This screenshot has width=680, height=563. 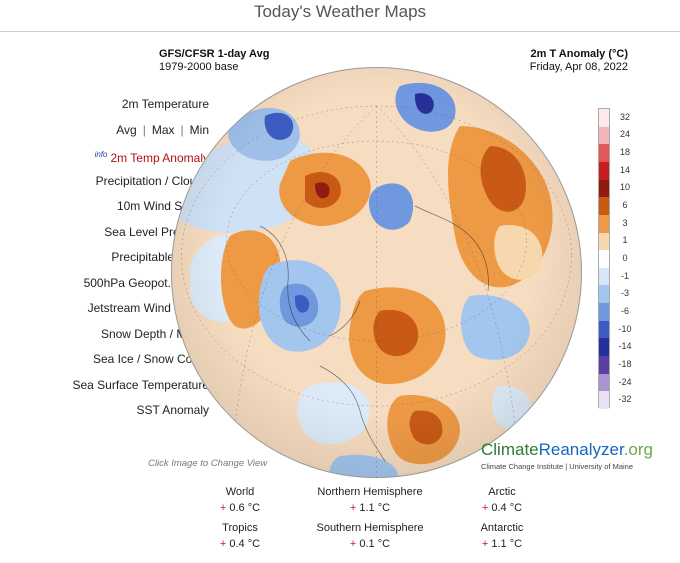 I want to click on base-period-label: 1979-2000 base, so click(x=199, y=67).